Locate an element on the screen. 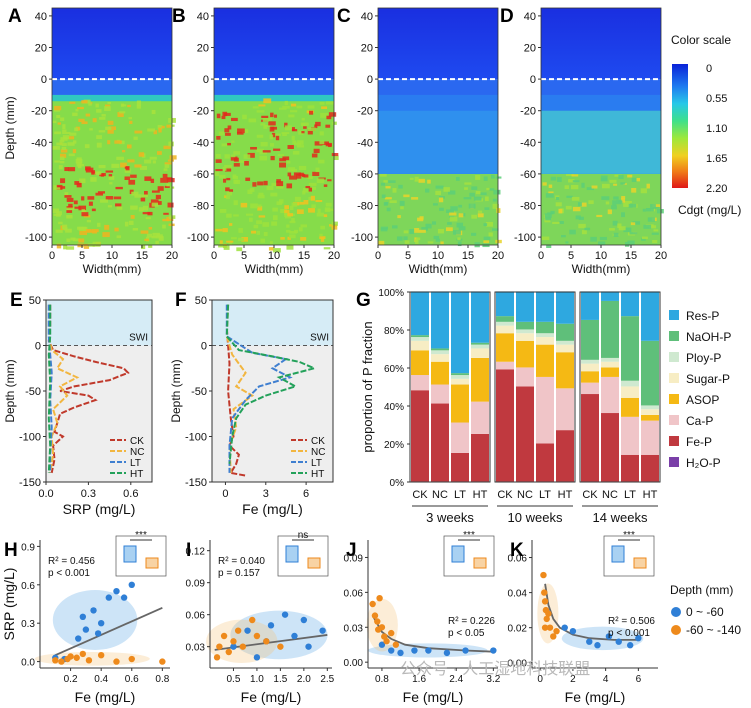  r-squared-label: R² = 0.040 is located at coordinates (241, 561).